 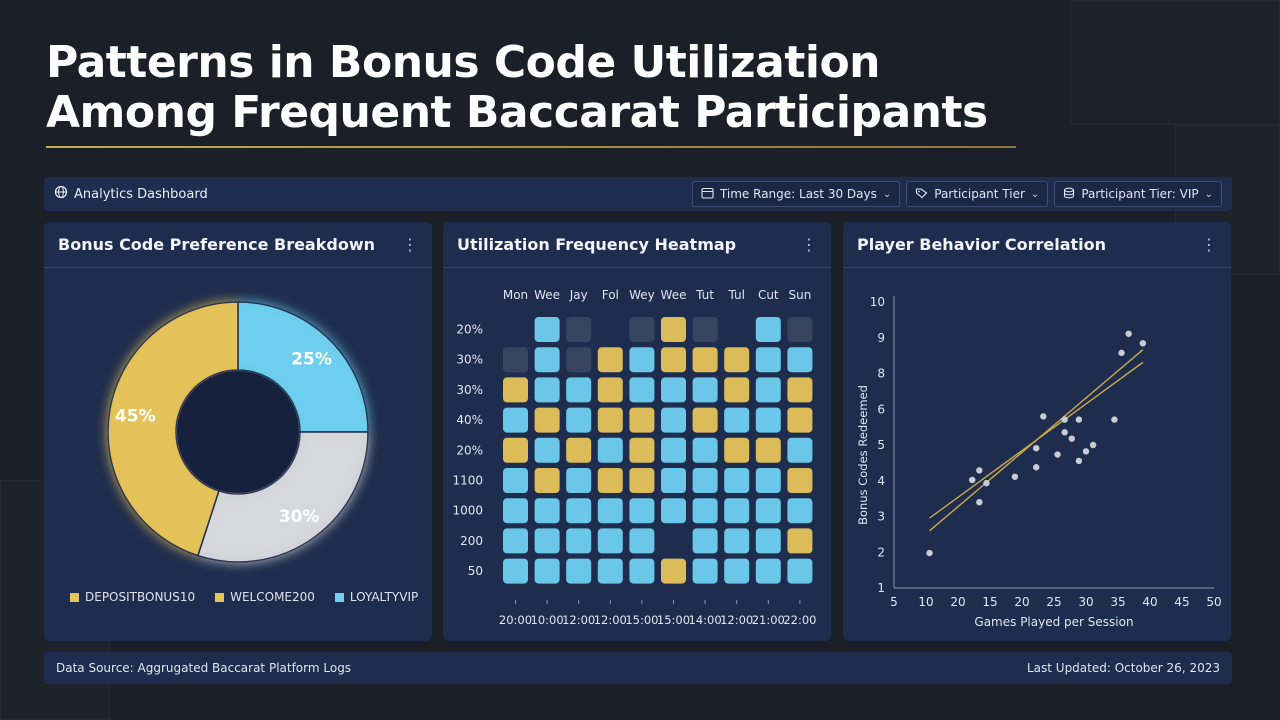 What do you see at coordinates (265, 597) in the screenshot?
I see `legend-item: WELCOME200` at bounding box center [265, 597].